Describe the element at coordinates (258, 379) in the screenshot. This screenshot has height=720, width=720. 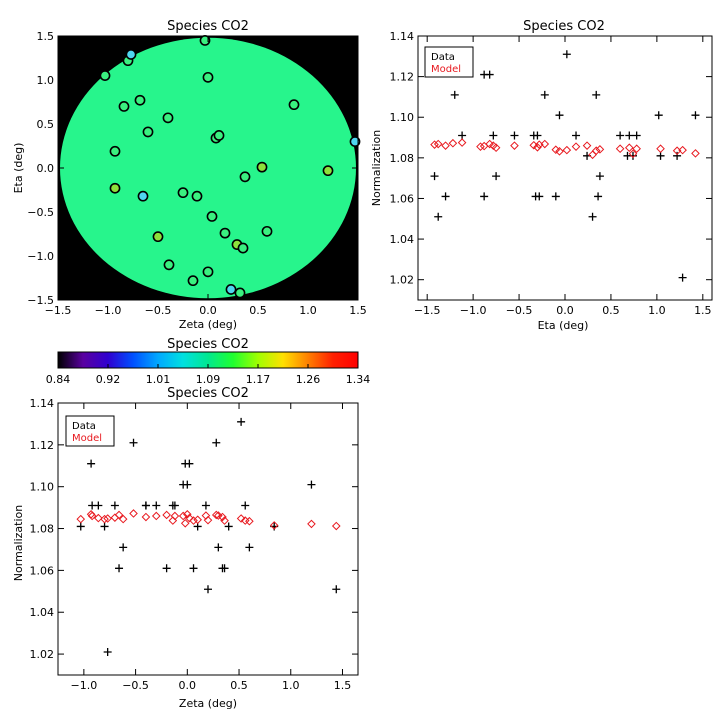
I see `colorbar-tick-label: 1.17` at that location.